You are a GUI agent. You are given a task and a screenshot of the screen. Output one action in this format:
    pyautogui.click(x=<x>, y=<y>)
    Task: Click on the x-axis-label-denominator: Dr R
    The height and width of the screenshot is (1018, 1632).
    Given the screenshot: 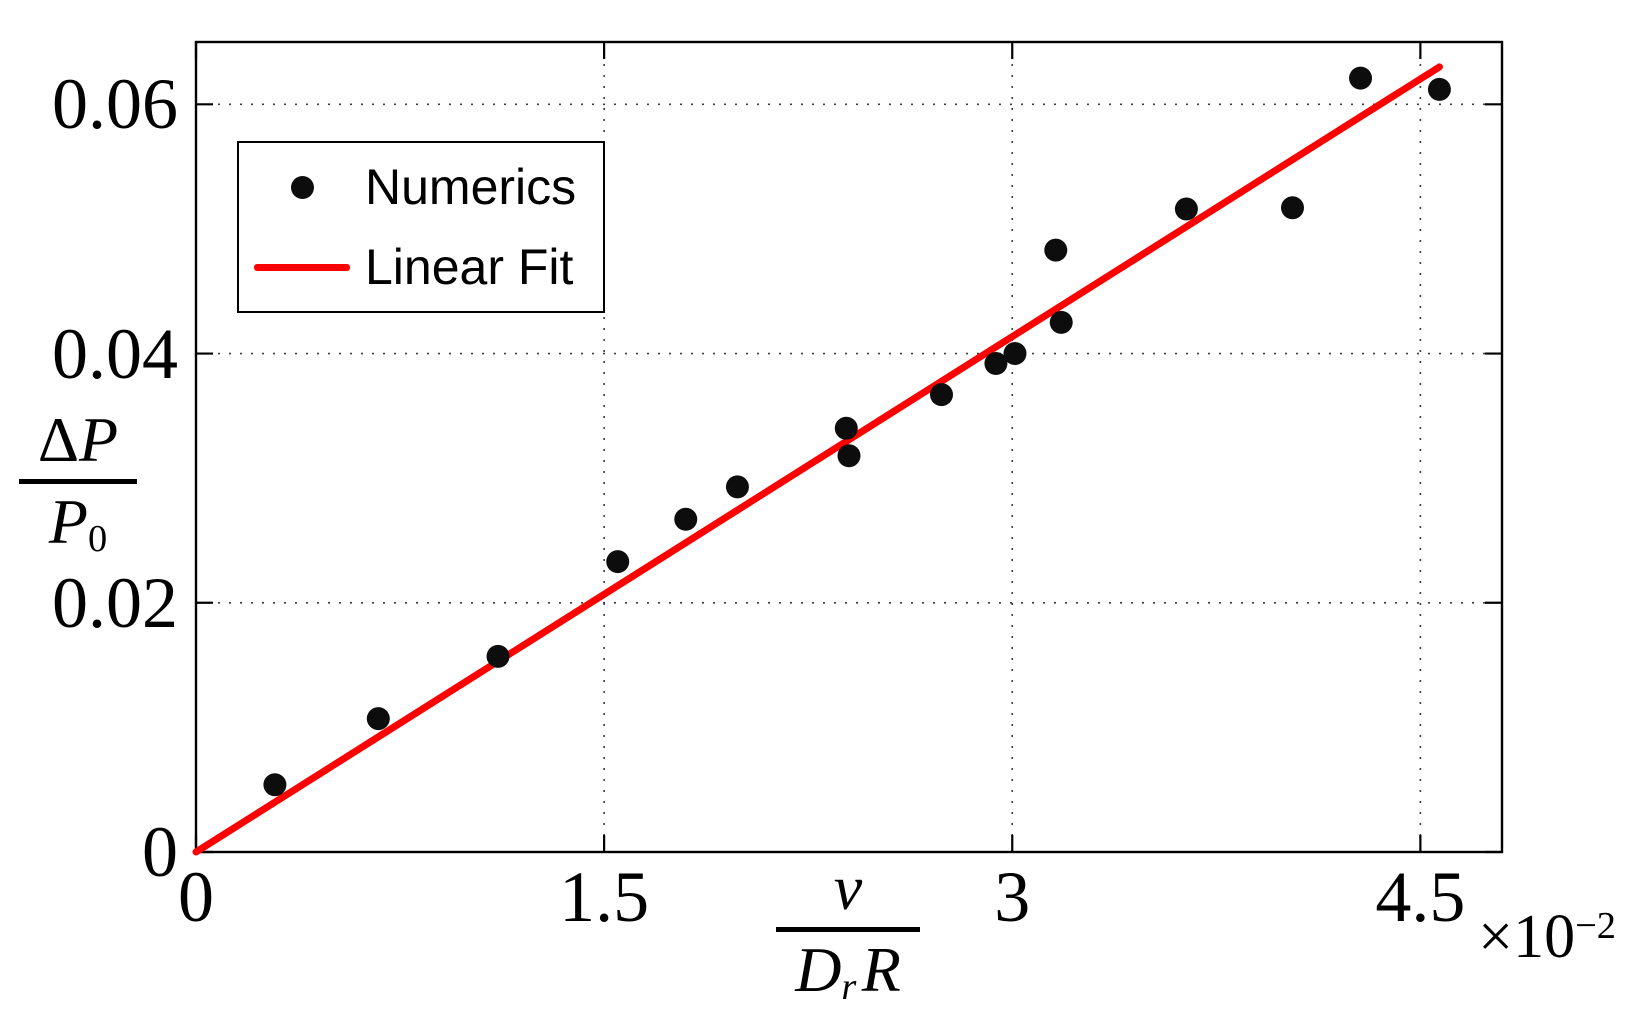 What is the action you would take?
    pyautogui.click(x=848, y=971)
    